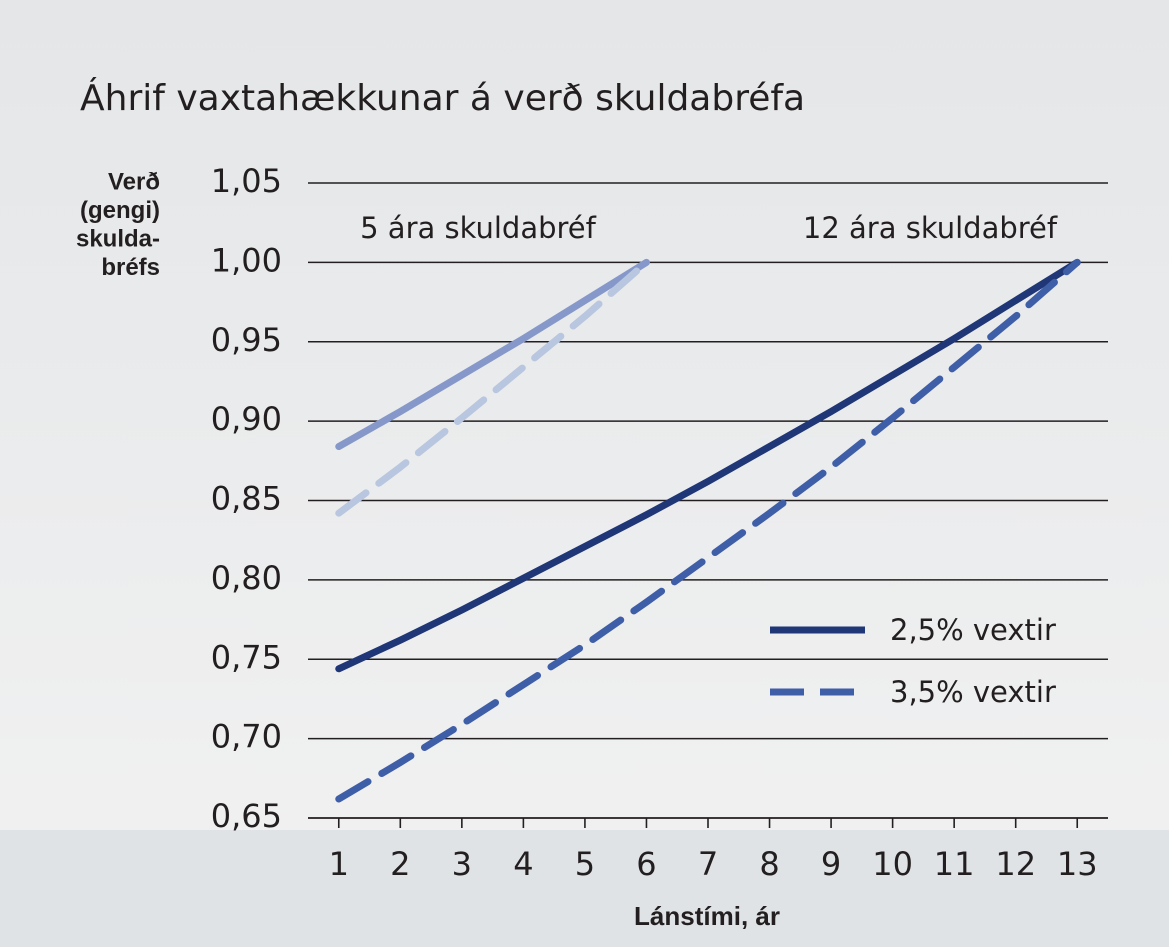 The height and width of the screenshot is (947, 1169). What do you see at coordinates (892, 864) in the screenshot?
I see `x-tick-label: 10` at bounding box center [892, 864].